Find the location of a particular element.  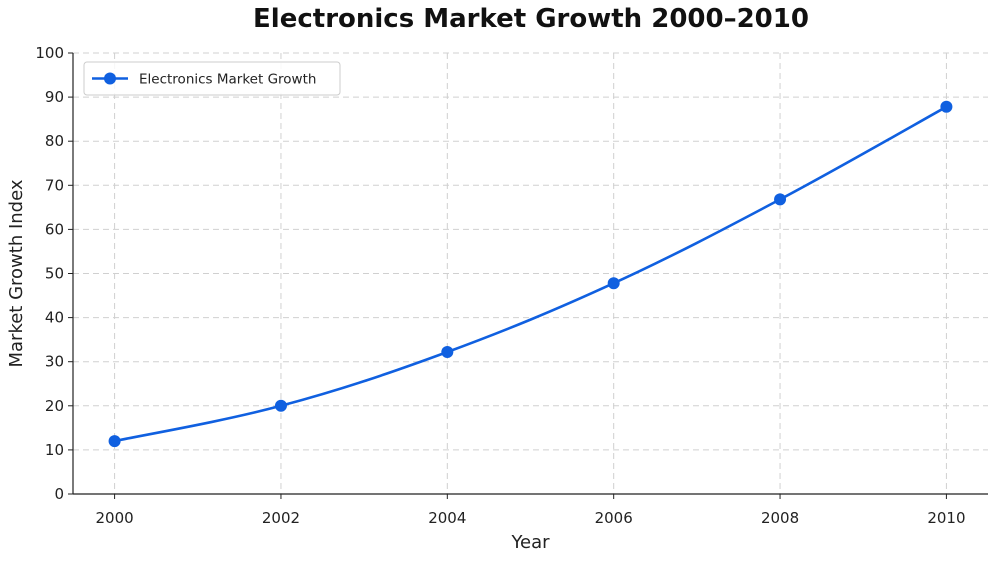

x-tick-label: 2006 is located at coordinates (614, 518).